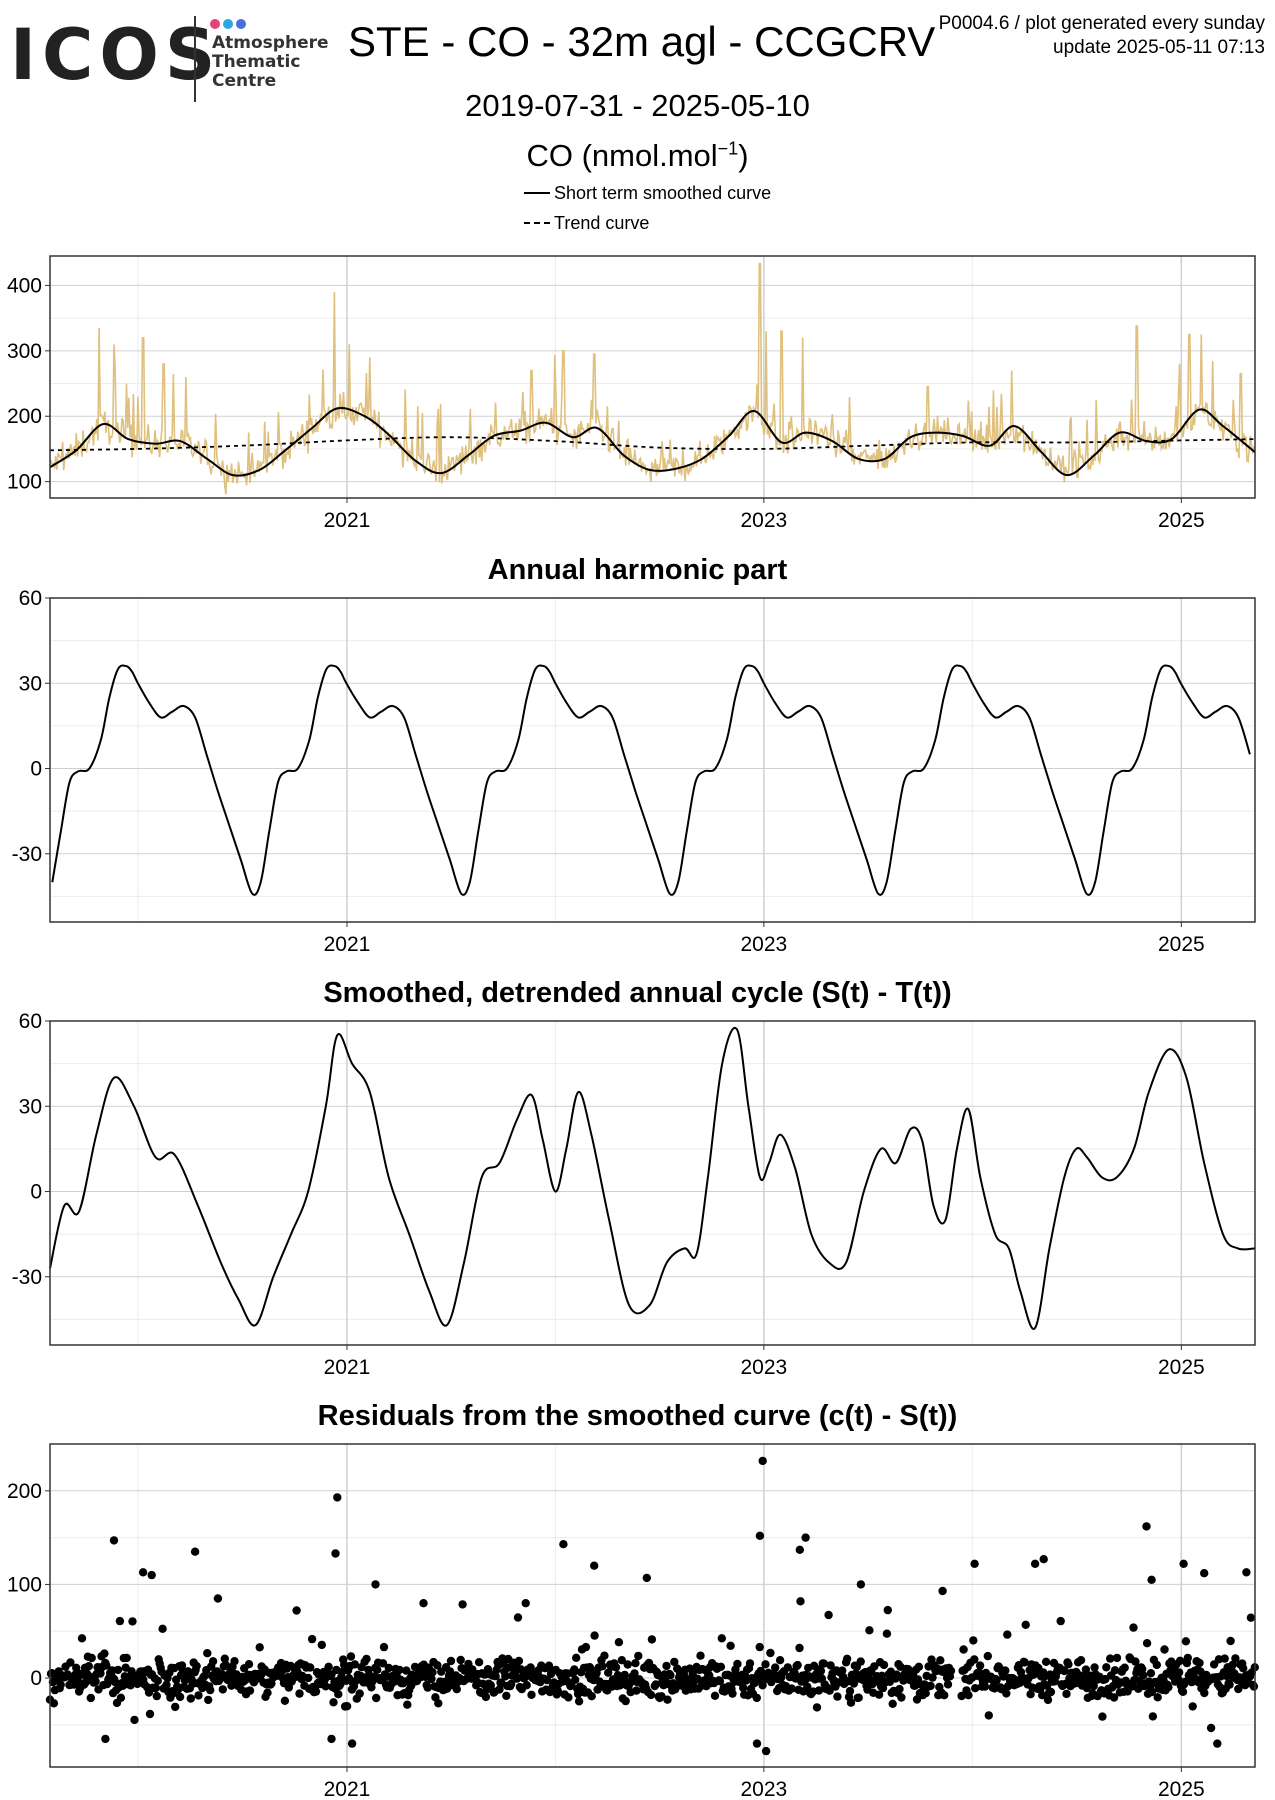  Describe the element at coordinates (347, 944) in the screenshot. I see `x-tick-label: 2021` at that location.